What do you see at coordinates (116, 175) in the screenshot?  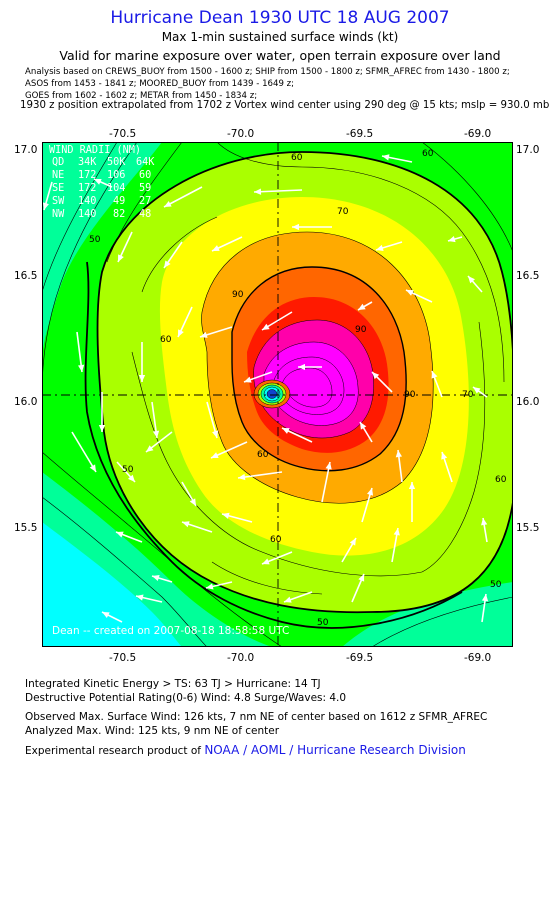 I see `wind-radii-ne-50k: 106` at bounding box center [116, 175].